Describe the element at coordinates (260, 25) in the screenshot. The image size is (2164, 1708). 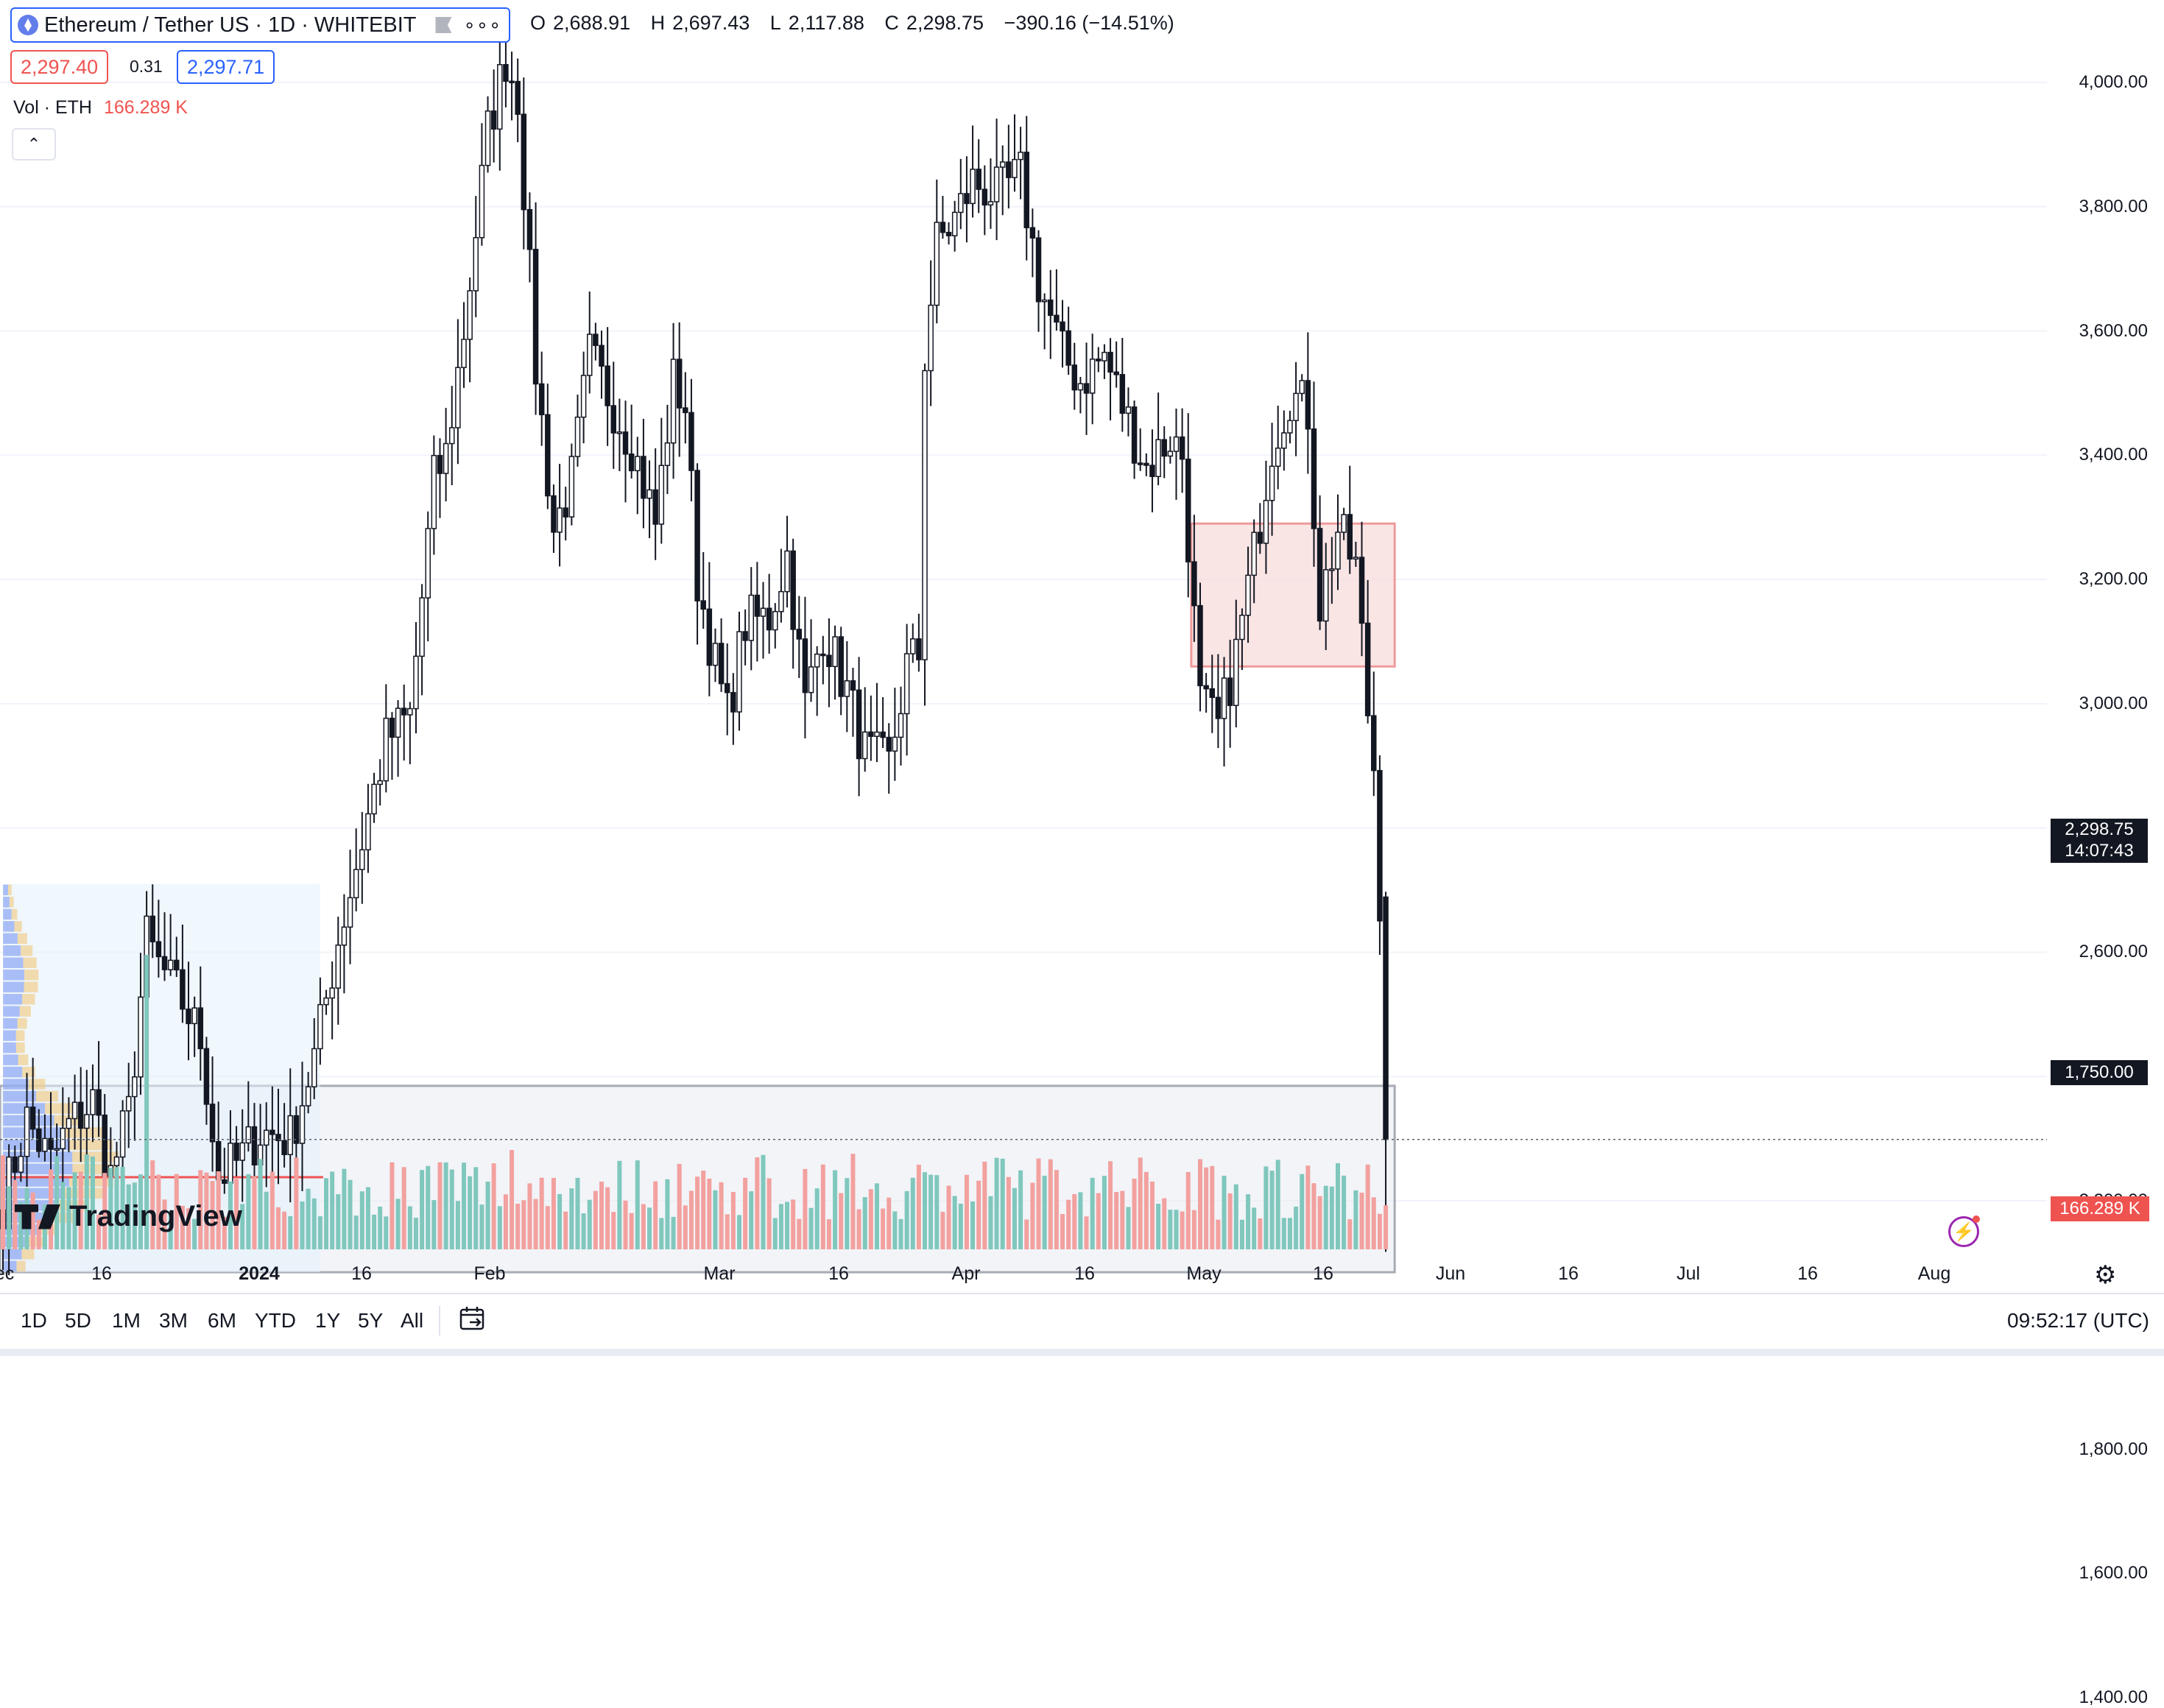
I see `symbol-legend: Ethereum / Tether US · 1D · WHITEBIT ∘∘∘` at that location.